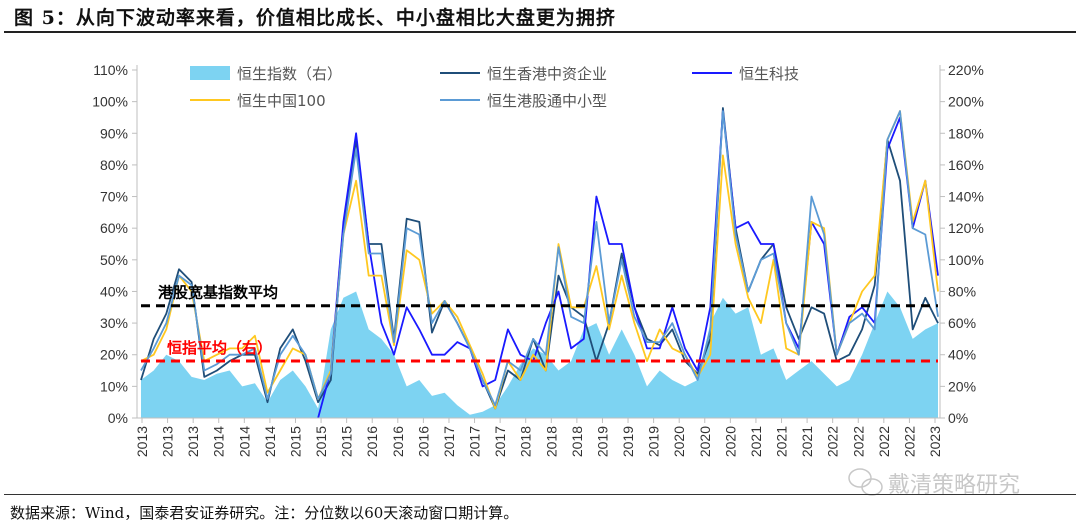 This screenshot has height=530, width=1080. Describe the element at coordinates (114, 355) in the screenshot. I see `y-tick-label: 20%` at that location.